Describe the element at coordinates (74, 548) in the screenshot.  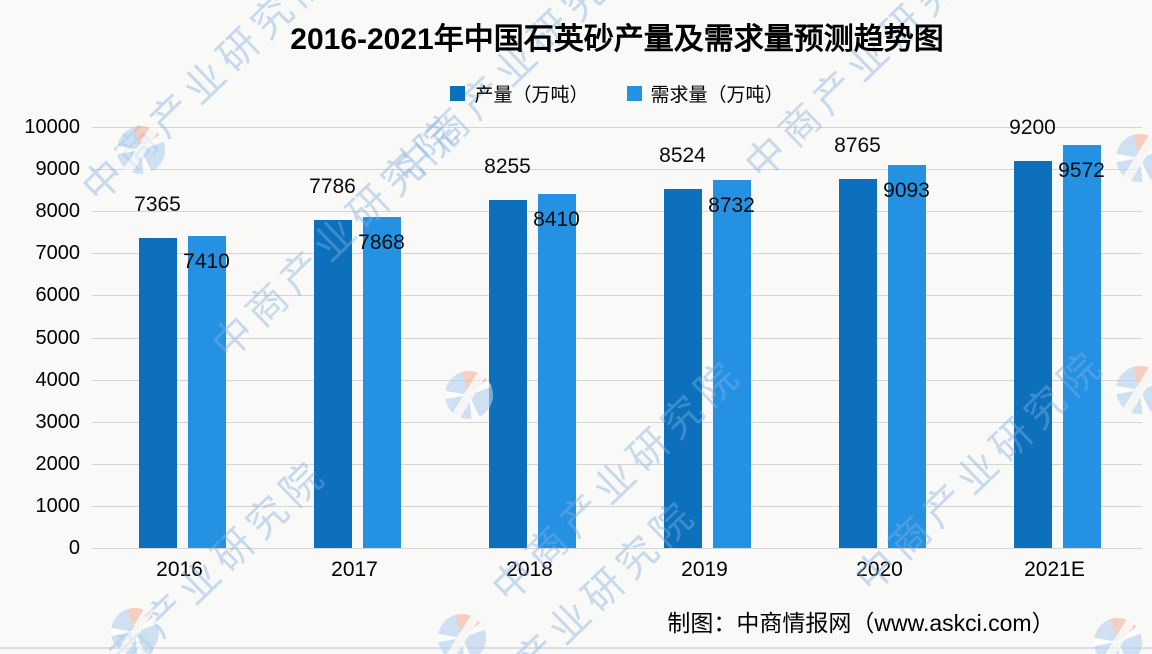
I see `y-tick-label: 0` at that location.